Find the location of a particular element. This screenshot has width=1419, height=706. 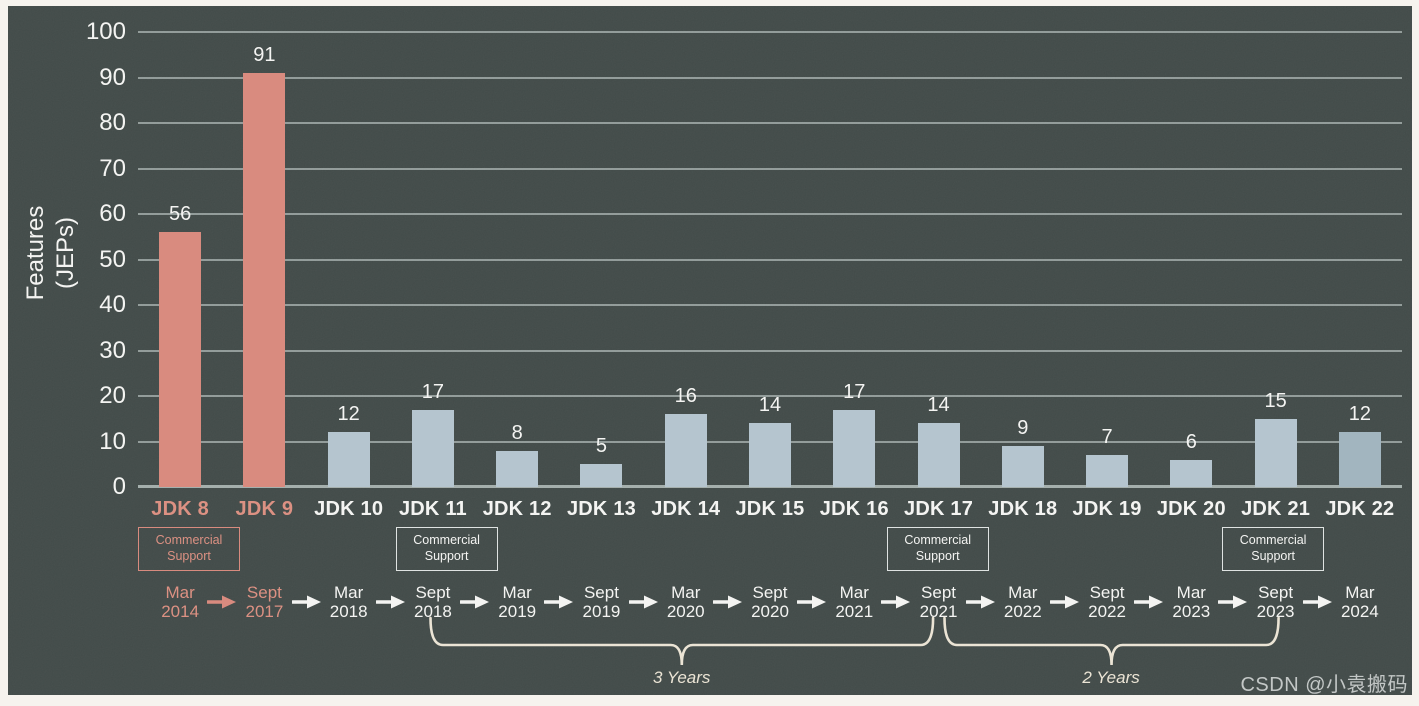

cadence-duration-label: 2 Years is located at coordinates (1111, 677).